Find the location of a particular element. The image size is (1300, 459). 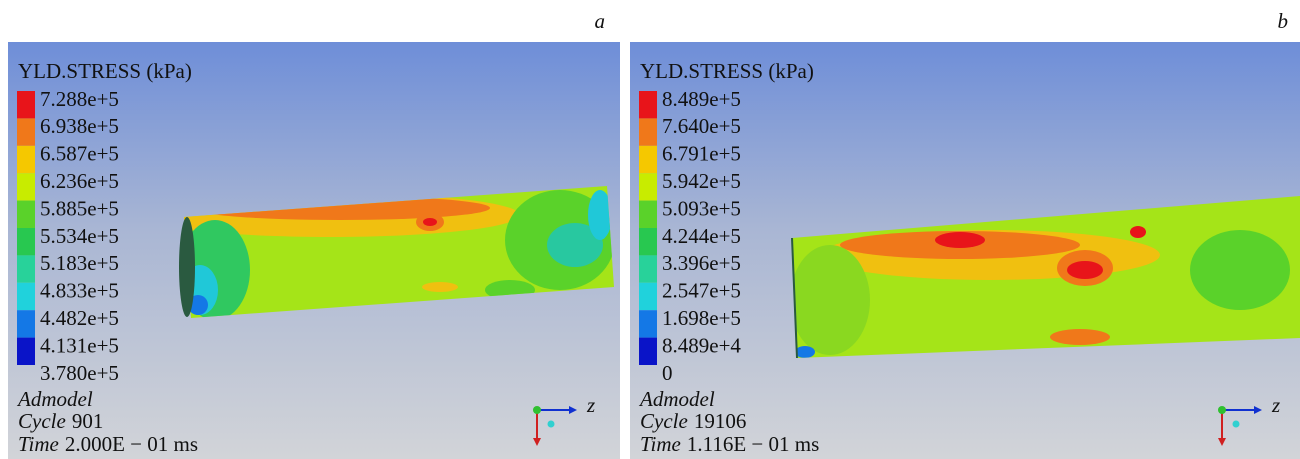

legend-value: 8.489e+4 is located at coordinates (701, 345).